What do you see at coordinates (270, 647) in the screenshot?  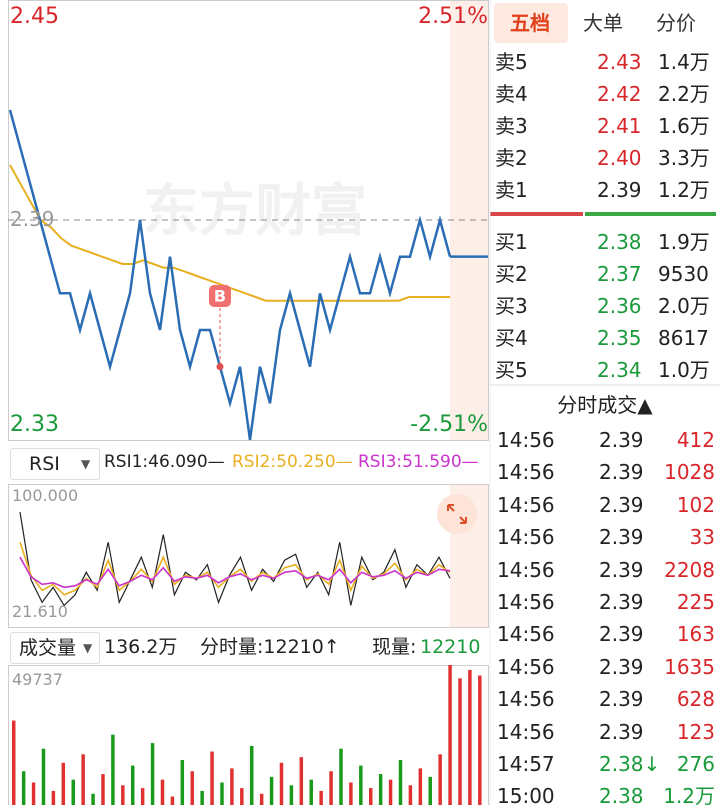 I see `volume-period: 分时量:12210↑` at bounding box center [270, 647].